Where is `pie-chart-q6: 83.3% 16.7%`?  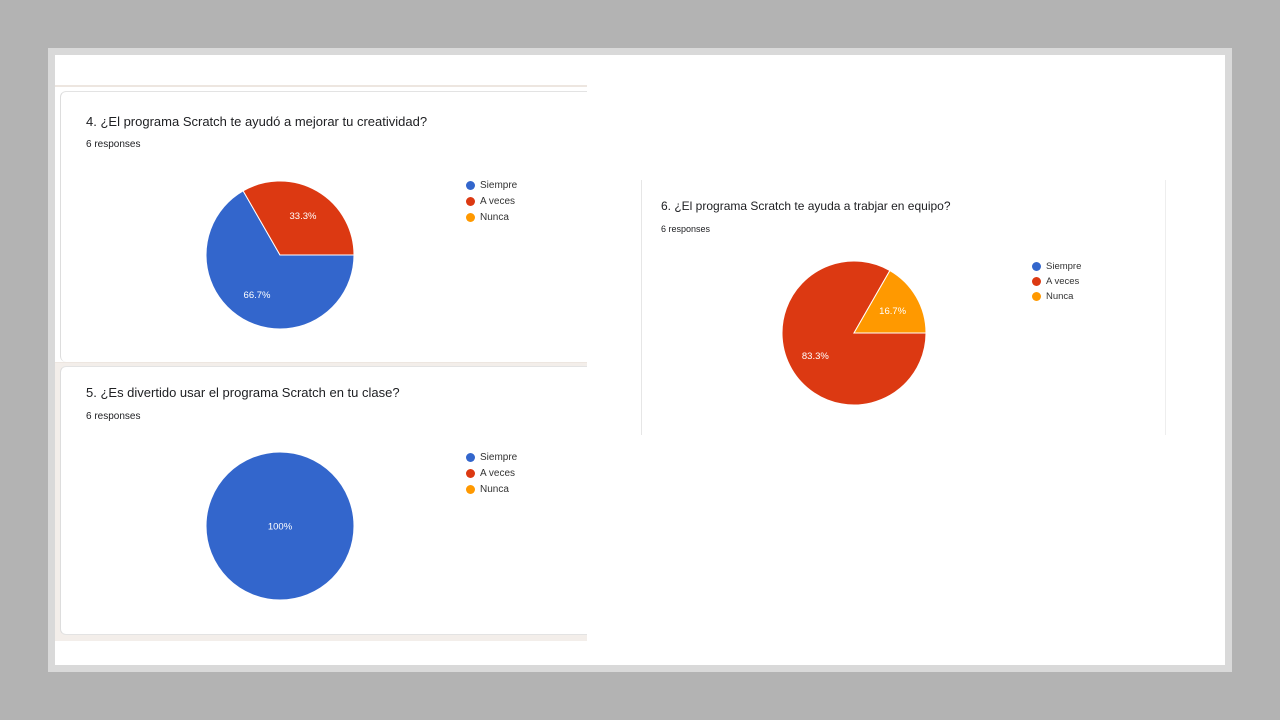
pie-chart-q6: 83.3% 16.7% is located at coordinates (854, 333).